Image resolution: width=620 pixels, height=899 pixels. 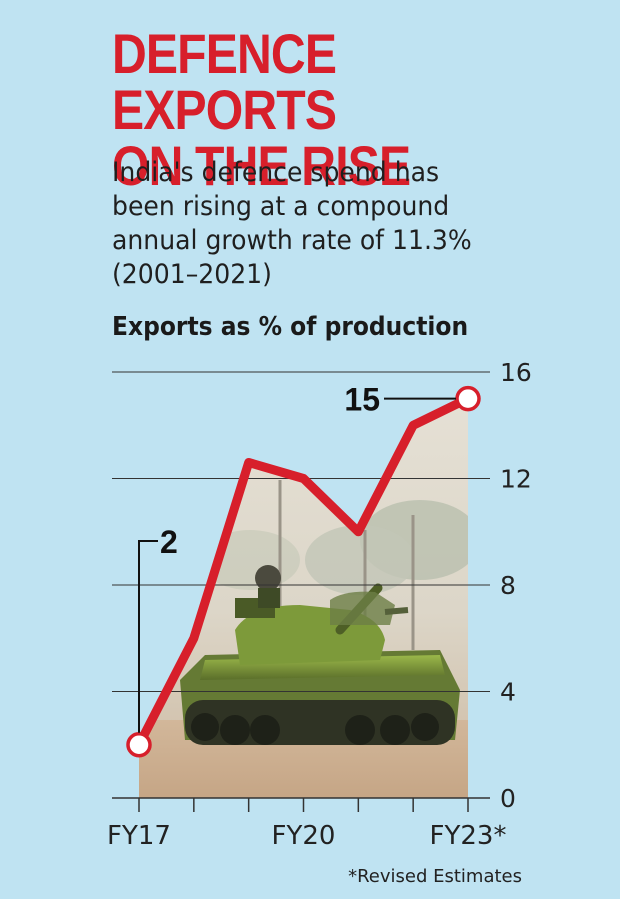 What do you see at coordinates (362, 400) in the screenshot?
I see `data-label-last: 15` at bounding box center [362, 400].